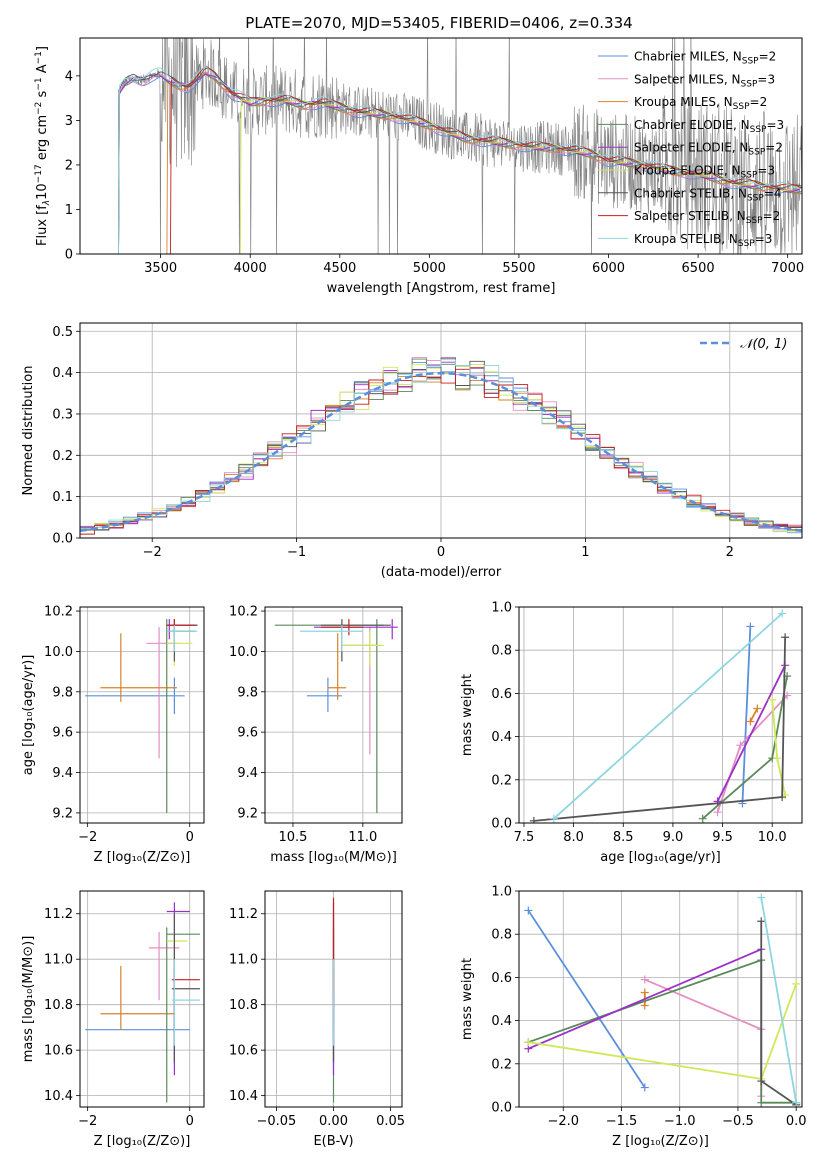 The height and width of the screenshot is (1170, 819). I want to click on y-tick-label: 9.2, so click(62, 813).